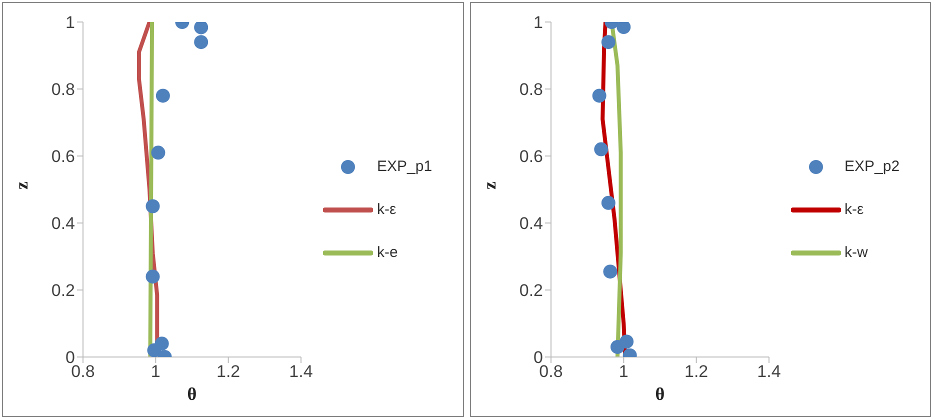 The height and width of the screenshot is (419, 933). Describe the element at coordinates (404, 166) in the screenshot. I see `legend-label: EXP_p1` at that location.